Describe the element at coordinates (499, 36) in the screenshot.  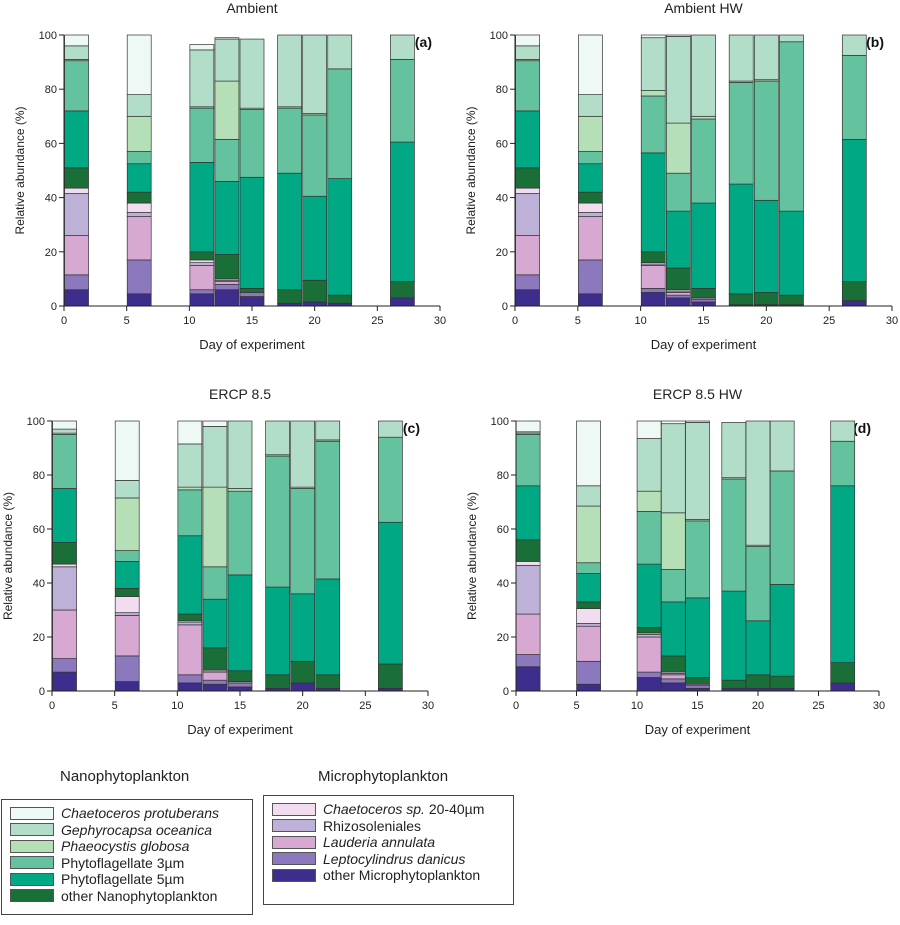
I see `y-tick-label: 100` at that location.